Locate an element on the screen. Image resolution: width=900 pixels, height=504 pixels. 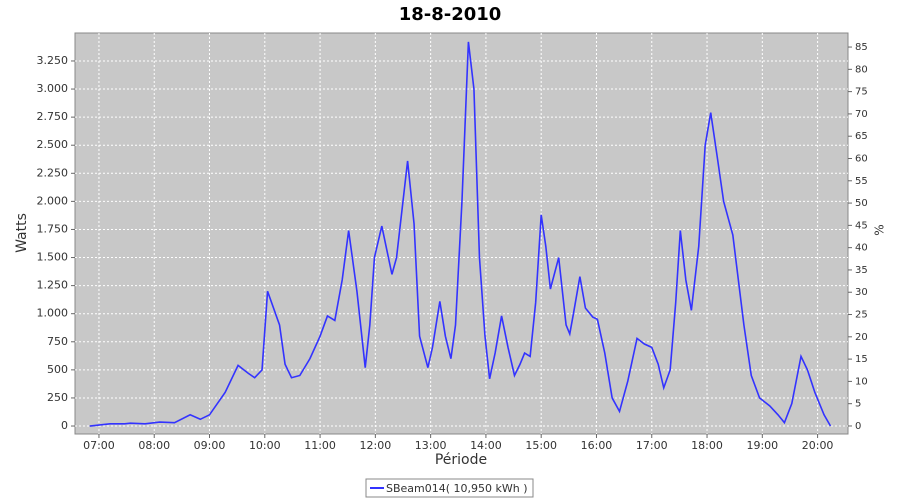
y2-tick-label: 10 is located at coordinates (861, 381).